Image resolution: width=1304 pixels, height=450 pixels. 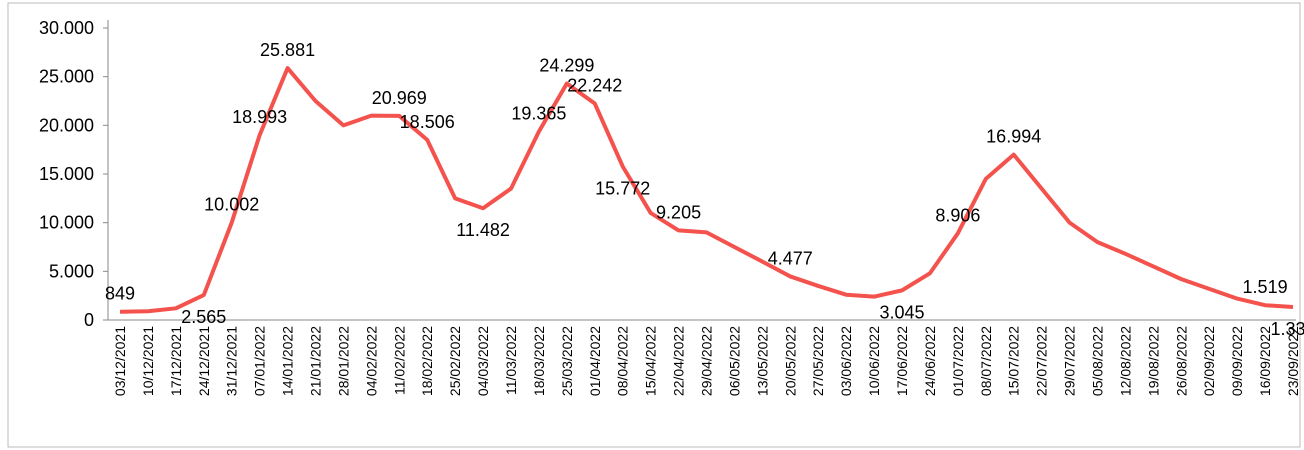 I want to click on x-tick-label: 25/03/2022, so click(x=567, y=361).